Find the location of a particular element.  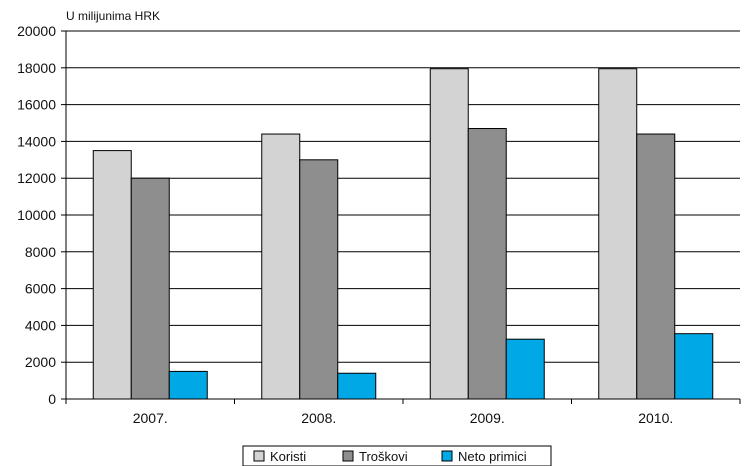

y-tick-label: 20000 is located at coordinates (36, 31).